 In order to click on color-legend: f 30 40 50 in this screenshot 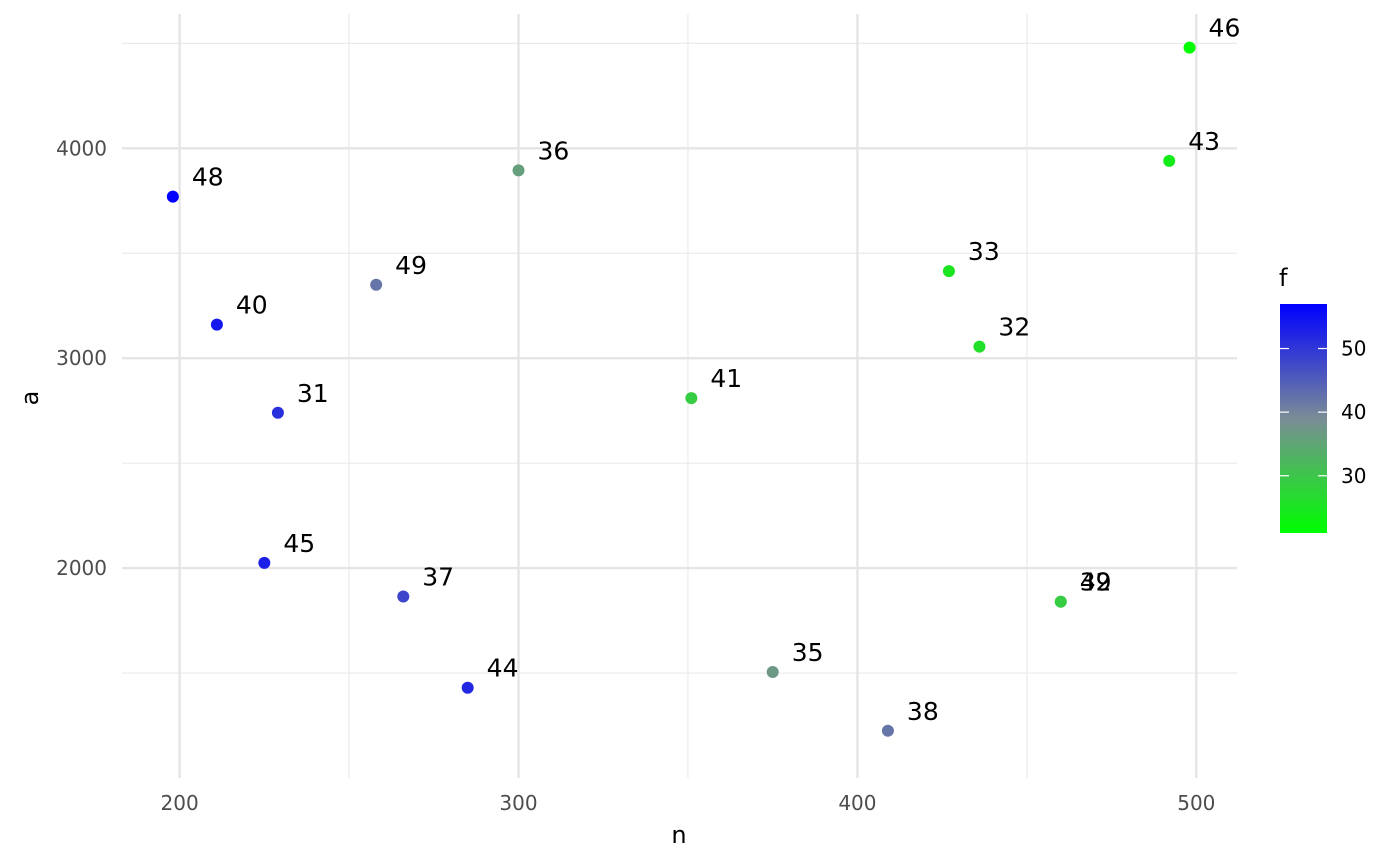, I will do `click(1322, 398)`.